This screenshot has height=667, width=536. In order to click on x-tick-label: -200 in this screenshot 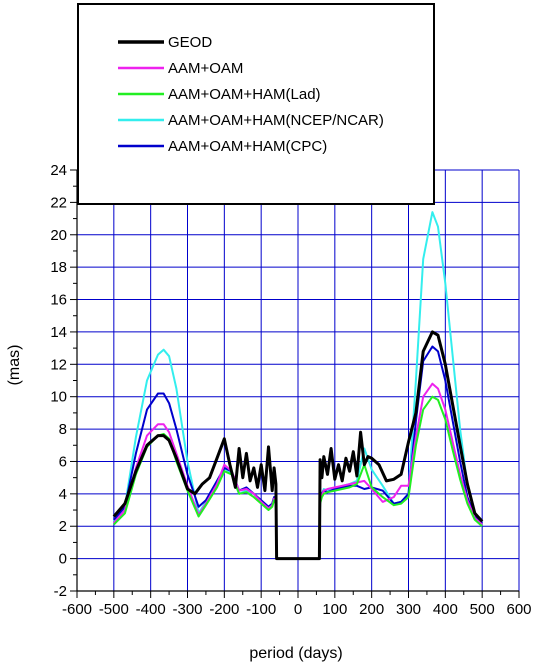, I will do `click(224, 609)`.